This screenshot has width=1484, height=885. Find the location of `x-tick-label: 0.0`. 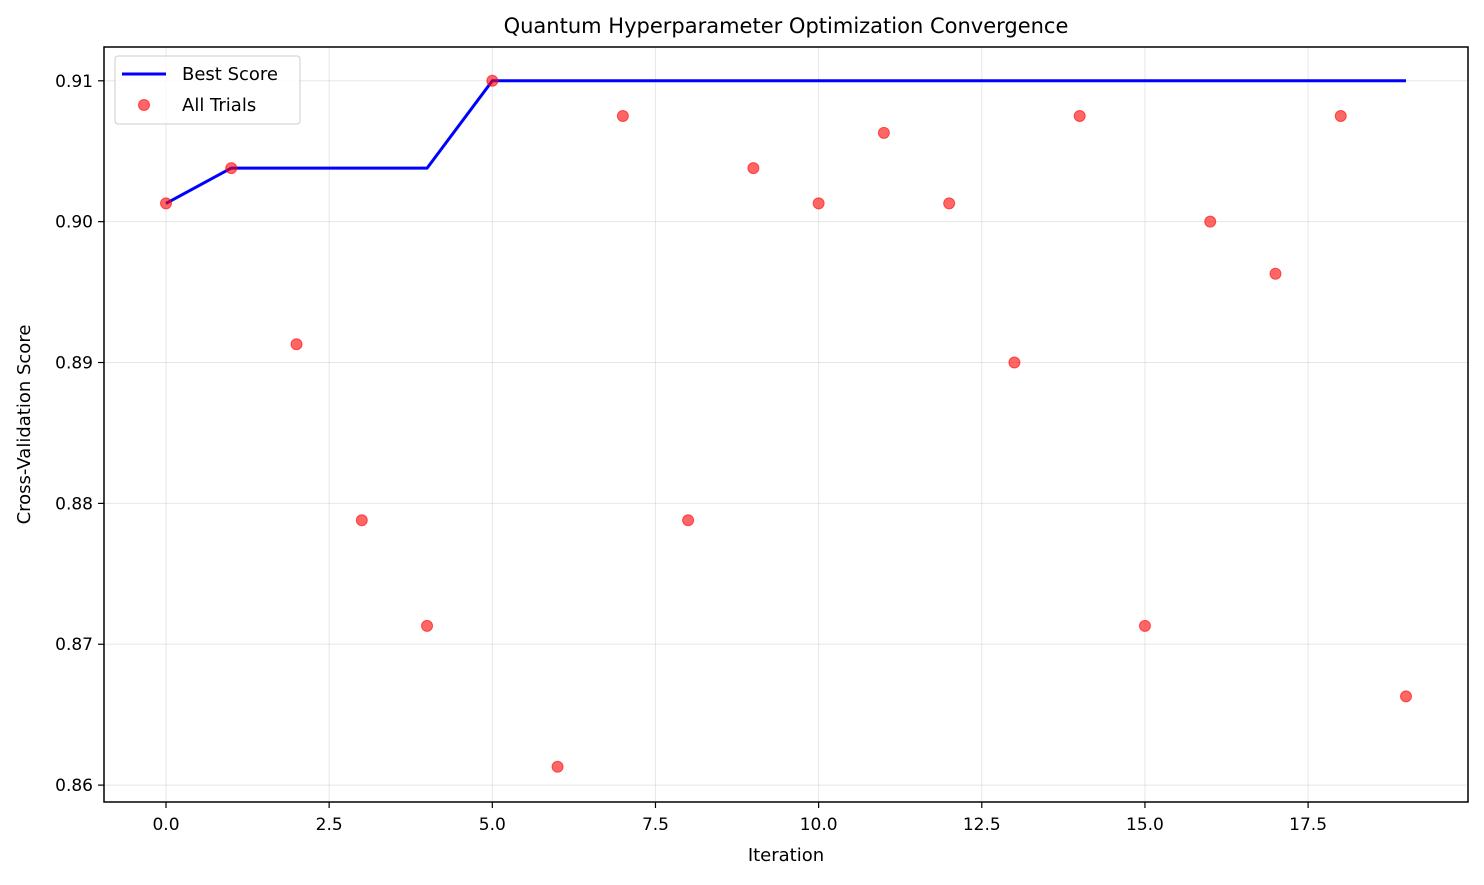

x-tick-label: 0.0 is located at coordinates (165, 825).